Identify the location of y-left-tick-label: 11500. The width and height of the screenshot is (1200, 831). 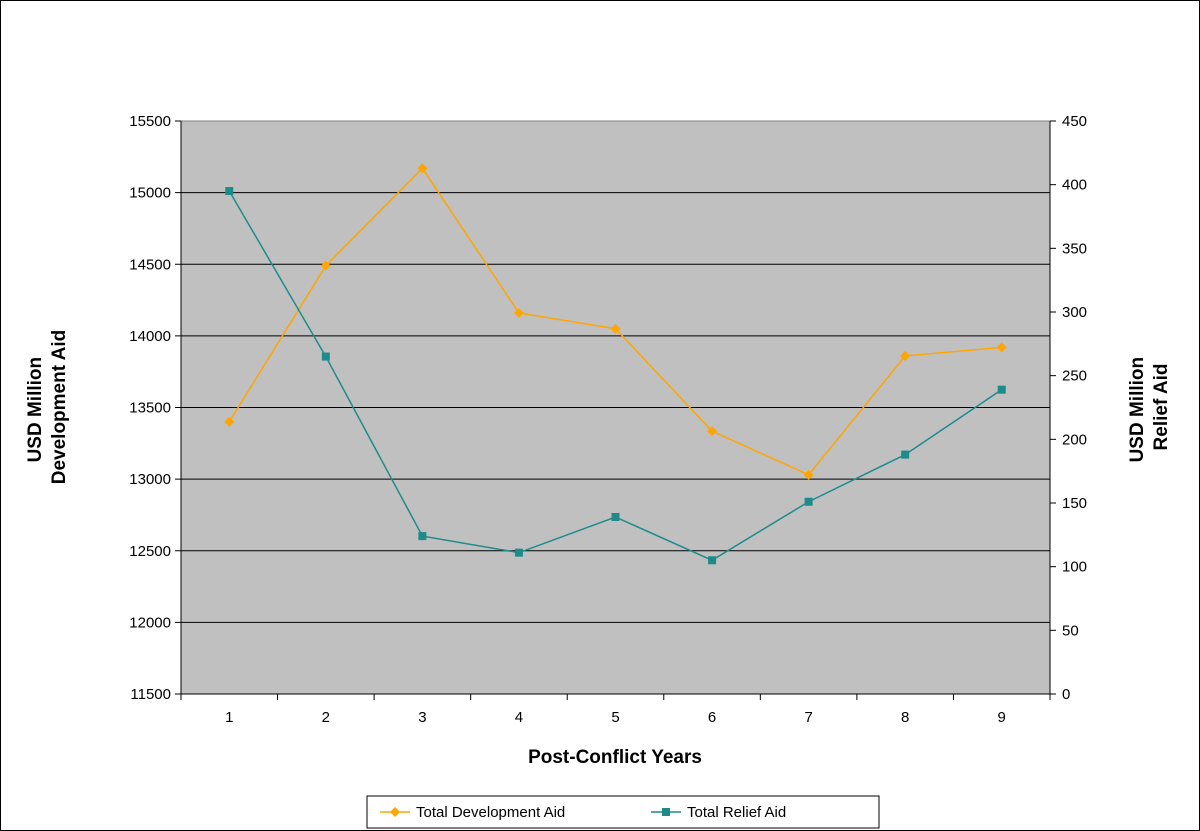
(150, 694).